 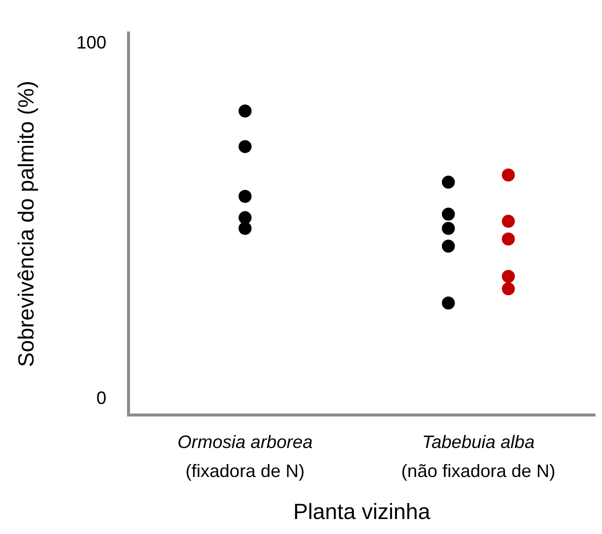 What do you see at coordinates (478, 456) in the screenshot?
I see `x-tick-label: Tabebuia alba (não fixadora de N)` at bounding box center [478, 456].